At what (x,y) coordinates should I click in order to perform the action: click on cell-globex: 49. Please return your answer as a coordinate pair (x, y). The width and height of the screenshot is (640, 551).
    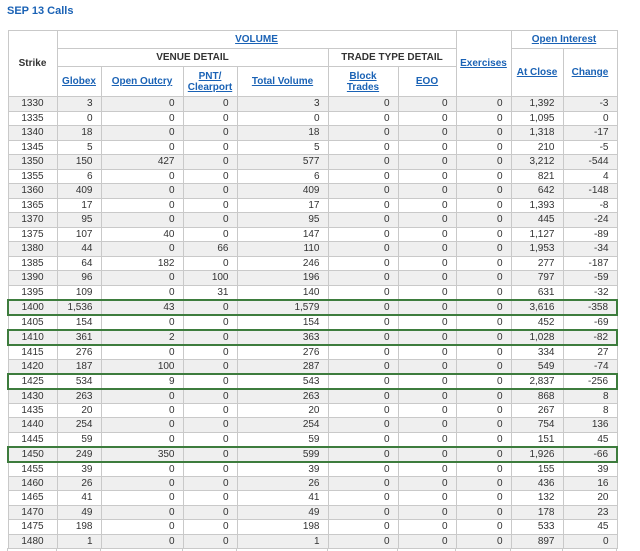
    Looking at the image, I should click on (79, 512).